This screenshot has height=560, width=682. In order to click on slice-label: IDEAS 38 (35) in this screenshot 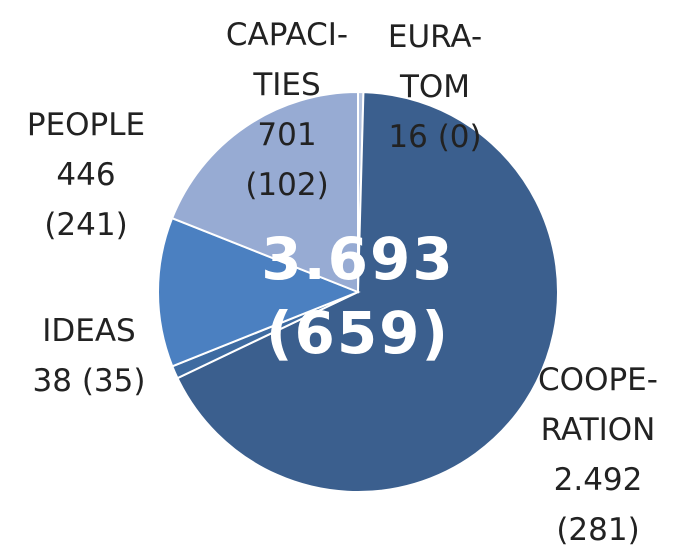, I will do `click(89, 356)`.